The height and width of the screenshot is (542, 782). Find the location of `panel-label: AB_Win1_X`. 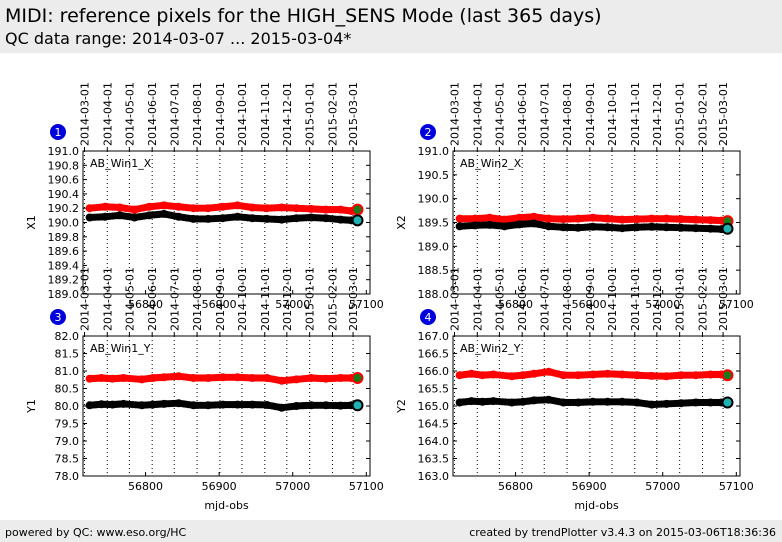

panel-label: AB_Win1_X is located at coordinates (121, 163).